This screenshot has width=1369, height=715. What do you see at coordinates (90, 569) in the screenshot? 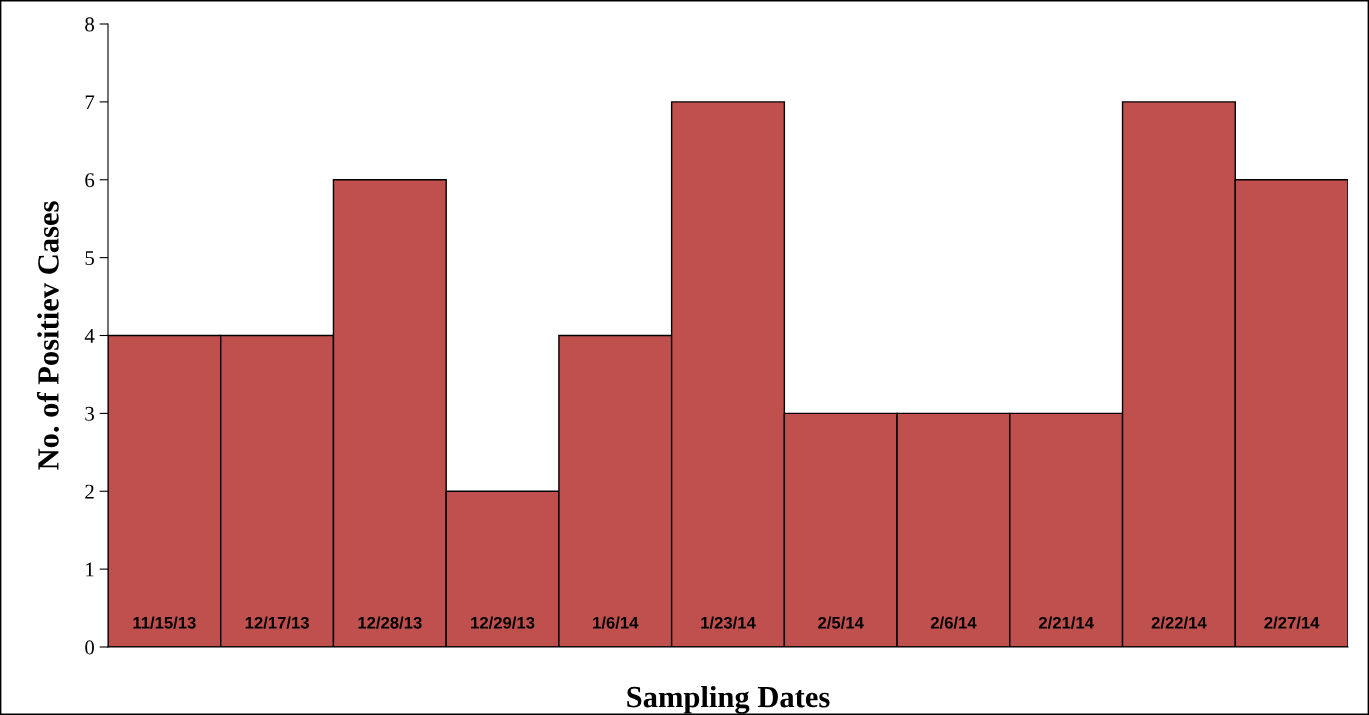
I see `y-tick-label: 1` at bounding box center [90, 569].